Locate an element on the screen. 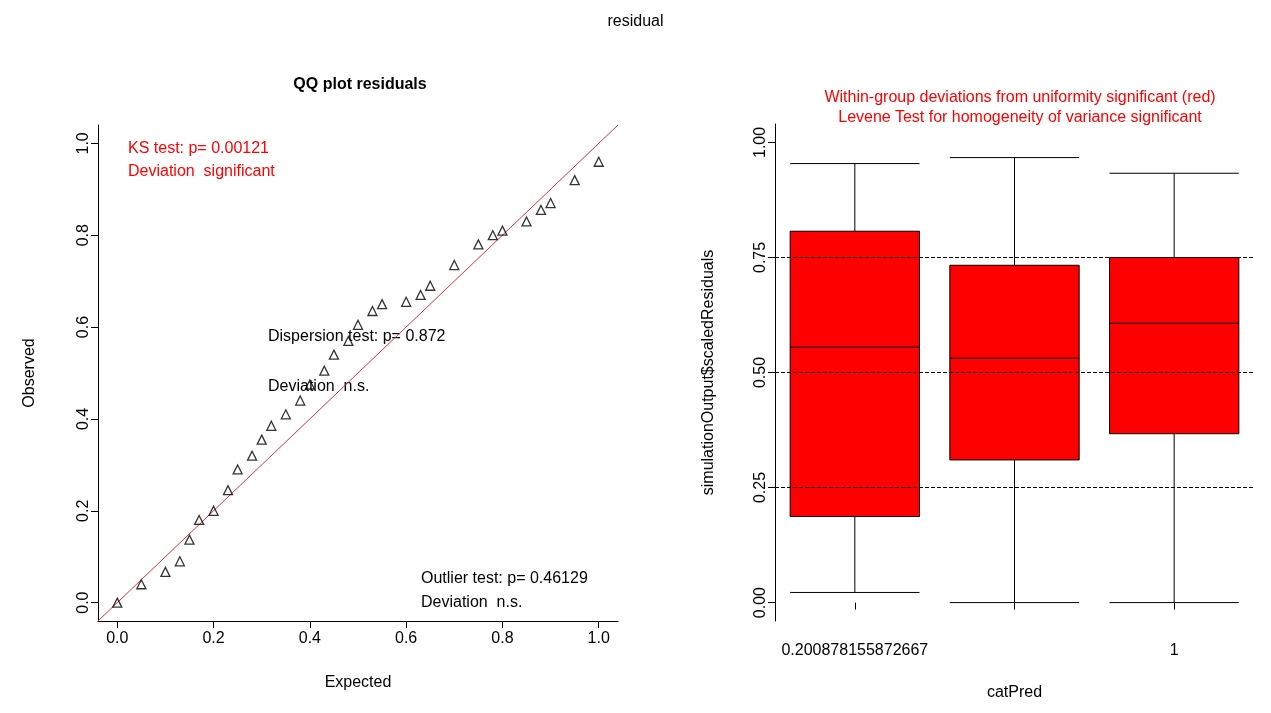 The image size is (1271, 713). y-tick-label: 0.8 is located at coordinates (82, 235).